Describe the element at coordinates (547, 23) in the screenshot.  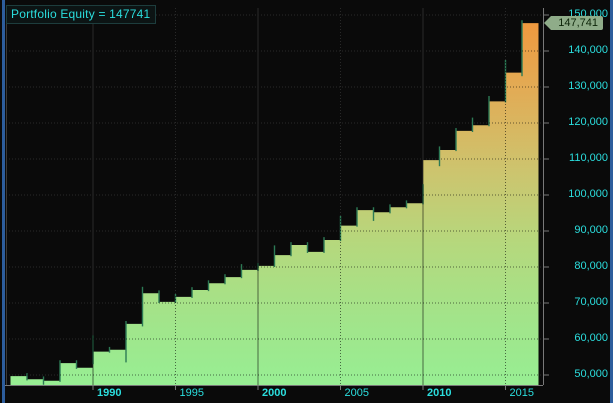
I see `tag-arrow-icon` at that location.